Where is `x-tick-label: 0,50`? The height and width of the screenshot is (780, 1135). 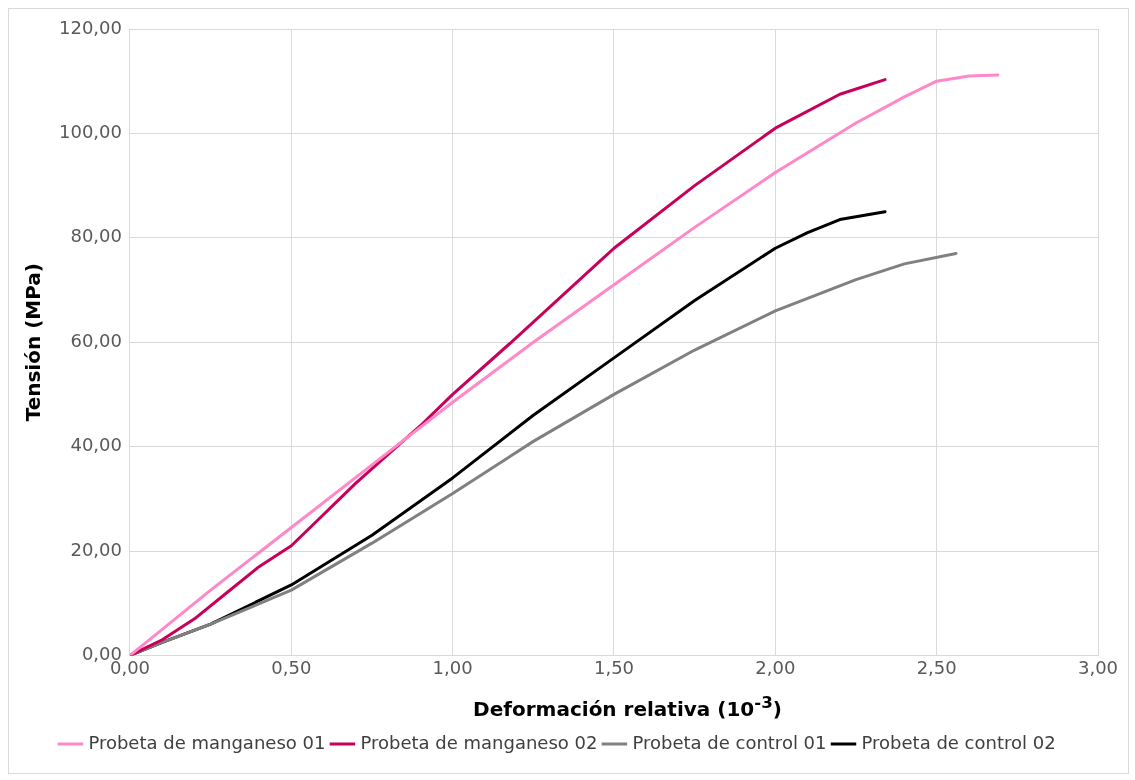 x-tick-label: 0,50 is located at coordinates (291, 667).